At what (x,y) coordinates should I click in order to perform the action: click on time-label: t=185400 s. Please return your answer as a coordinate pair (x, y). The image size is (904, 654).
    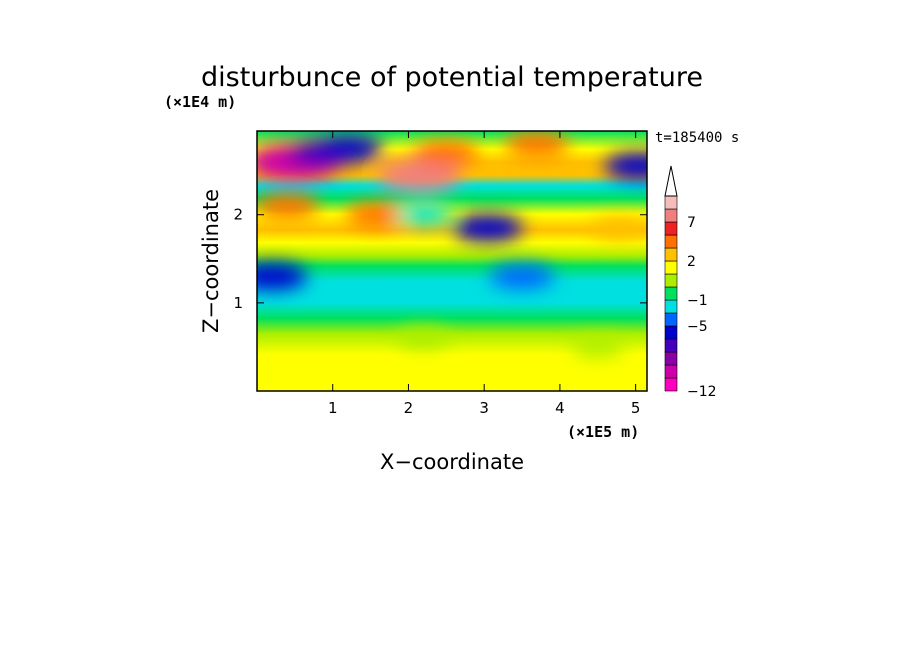
    Looking at the image, I should click on (697, 138).